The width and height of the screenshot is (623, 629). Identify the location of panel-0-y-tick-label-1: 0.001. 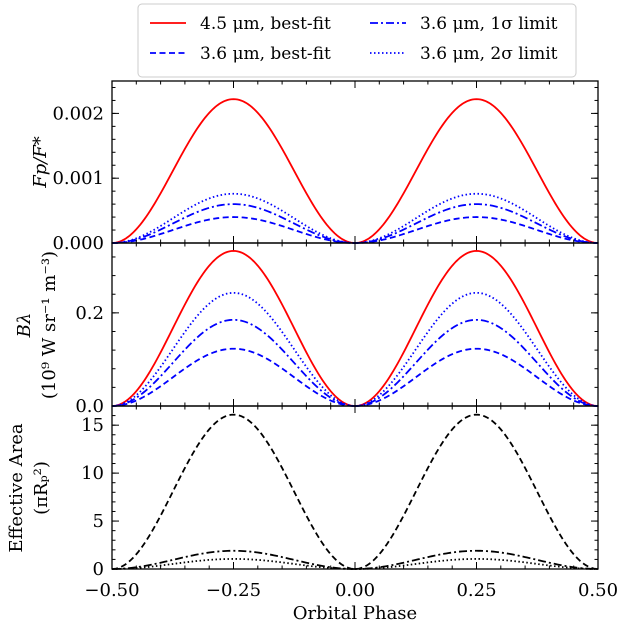
(78, 178).